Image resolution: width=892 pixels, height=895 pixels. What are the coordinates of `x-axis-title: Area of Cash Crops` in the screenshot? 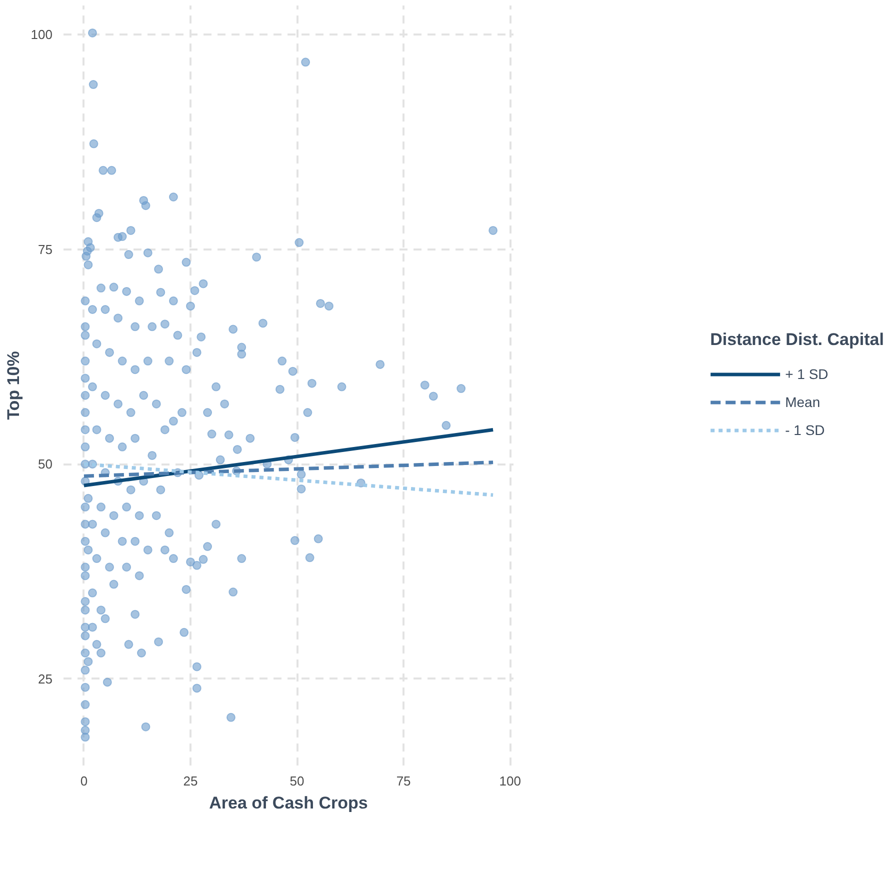 It's located at (288, 803).